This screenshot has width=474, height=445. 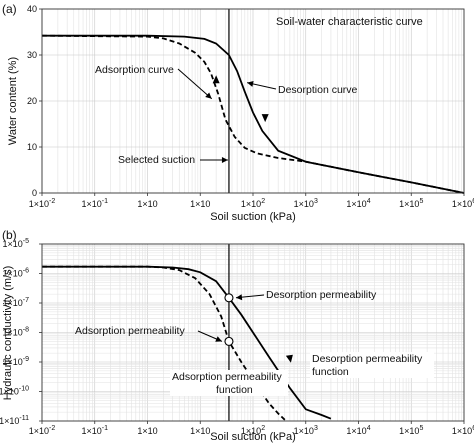 I want to click on annotation-desorption-curve: Desorption curve, so click(x=318, y=90).